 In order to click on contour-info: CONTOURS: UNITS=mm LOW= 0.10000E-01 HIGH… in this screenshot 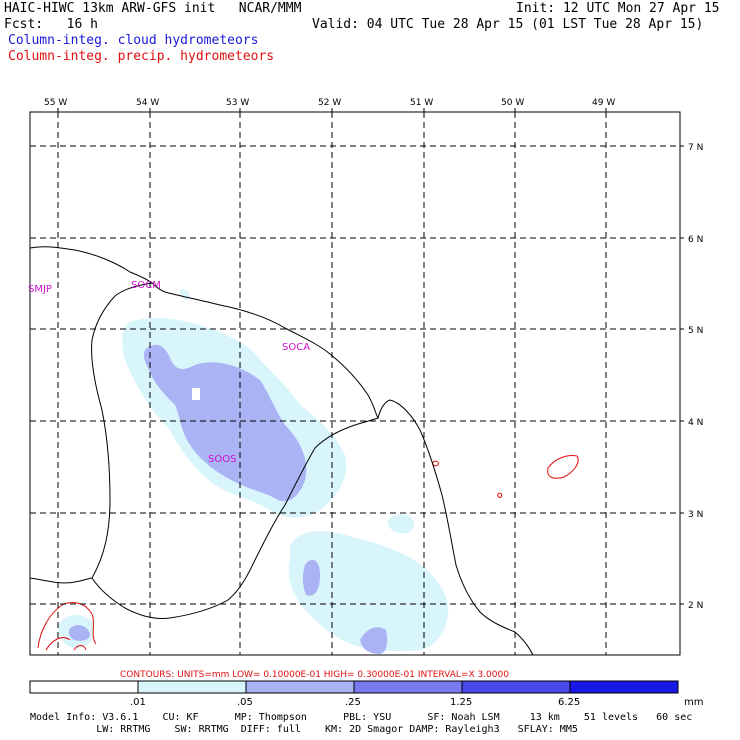, I will do `click(314, 675)`.